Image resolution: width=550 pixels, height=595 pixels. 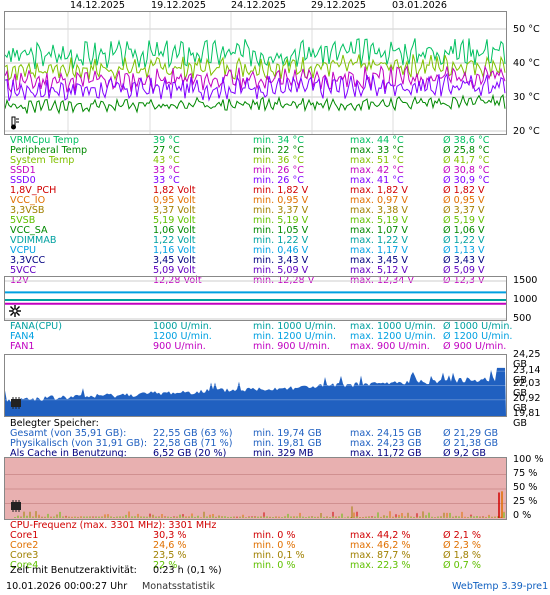 I want to click on cpu-chart, so click(x=255, y=488).